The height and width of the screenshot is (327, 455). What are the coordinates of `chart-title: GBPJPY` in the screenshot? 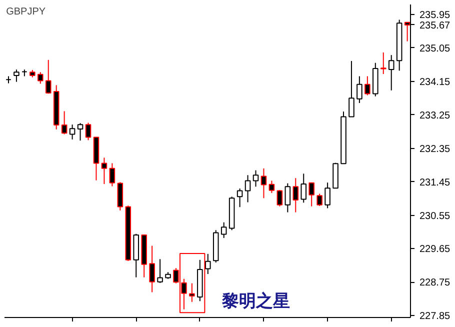 It's located at (26, 12).